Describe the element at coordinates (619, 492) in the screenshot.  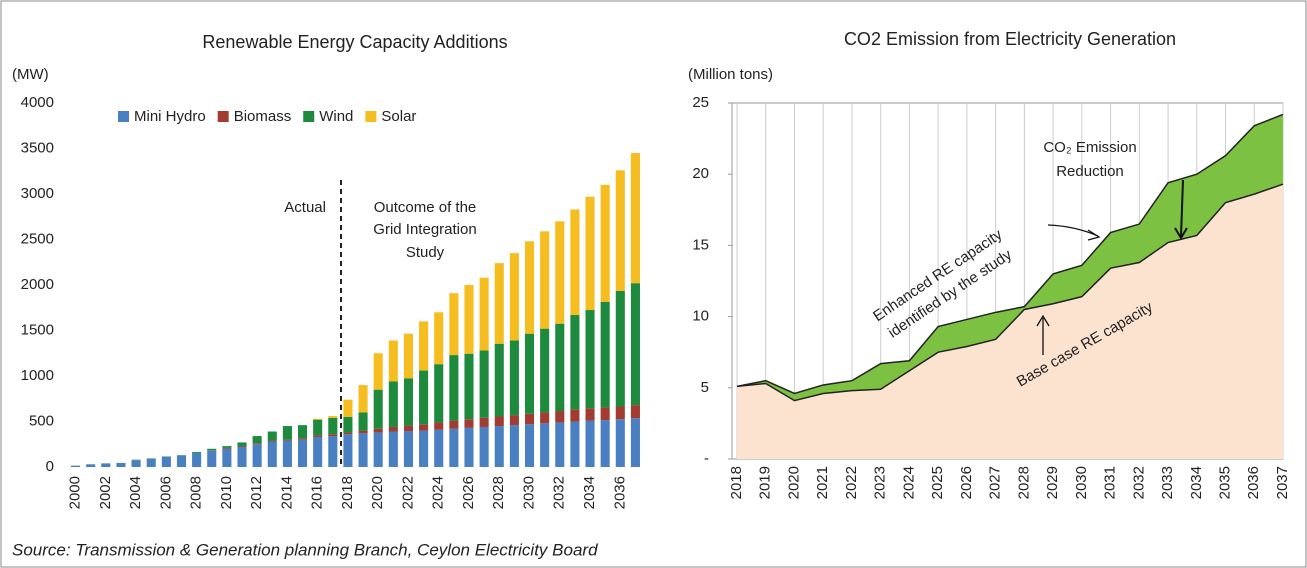
I see `x-tick-label: 2036` at that location.